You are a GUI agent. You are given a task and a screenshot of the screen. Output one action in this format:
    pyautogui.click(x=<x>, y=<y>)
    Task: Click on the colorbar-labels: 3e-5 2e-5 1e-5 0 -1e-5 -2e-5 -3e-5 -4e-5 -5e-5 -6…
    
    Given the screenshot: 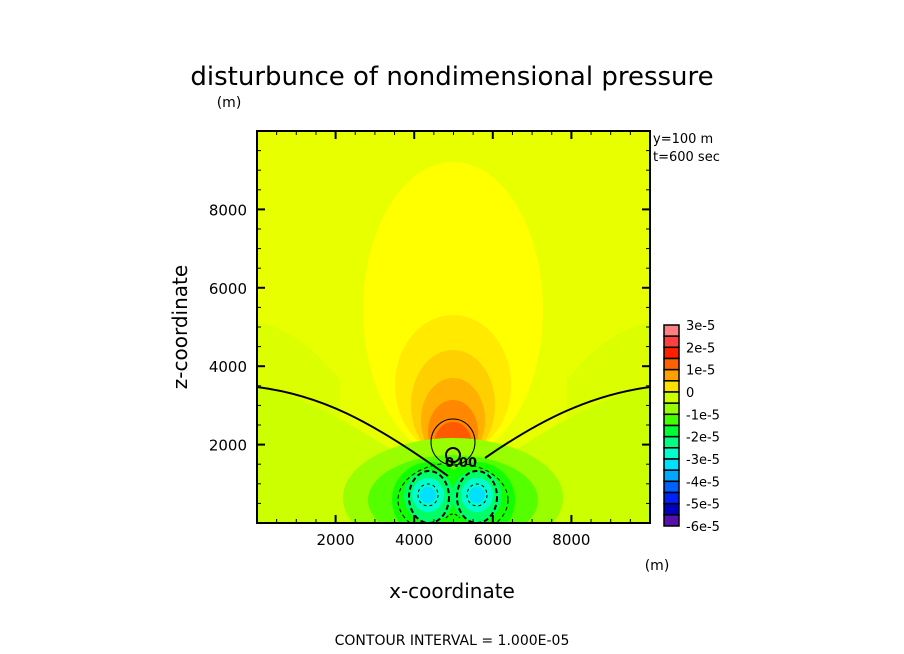 What is the action you would take?
    pyautogui.click(x=703, y=427)
    